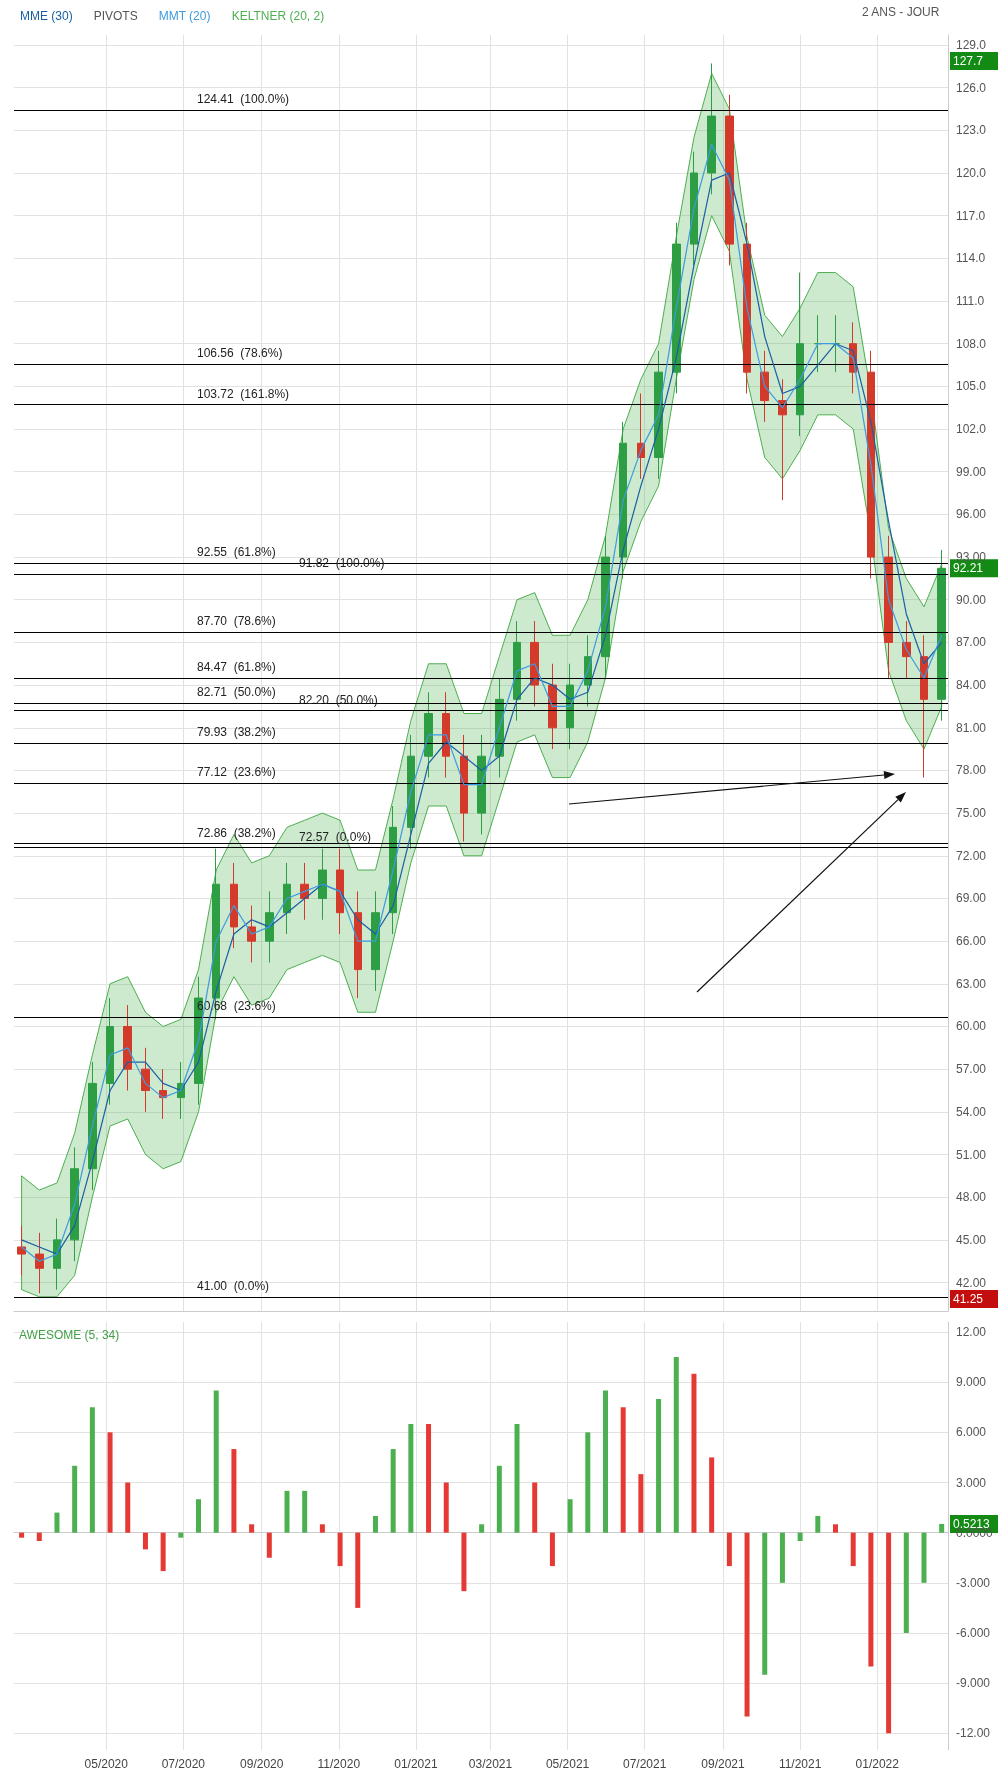 The image size is (1000, 1774). I want to click on y-tick-label: -6.000, so click(973, 1632).